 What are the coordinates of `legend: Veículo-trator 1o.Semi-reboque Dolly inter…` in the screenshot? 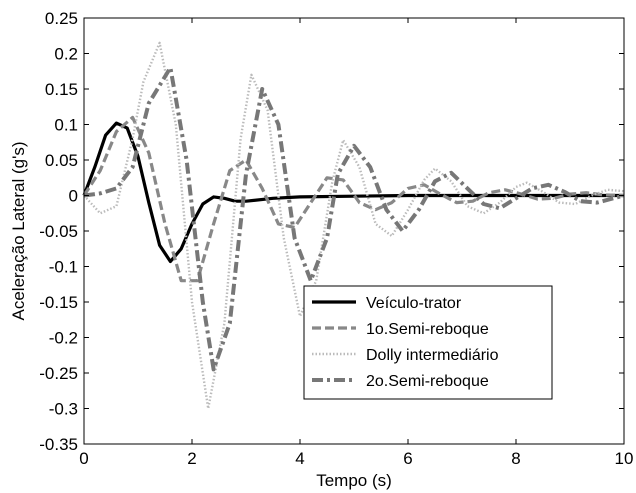 It's located at (428, 342).